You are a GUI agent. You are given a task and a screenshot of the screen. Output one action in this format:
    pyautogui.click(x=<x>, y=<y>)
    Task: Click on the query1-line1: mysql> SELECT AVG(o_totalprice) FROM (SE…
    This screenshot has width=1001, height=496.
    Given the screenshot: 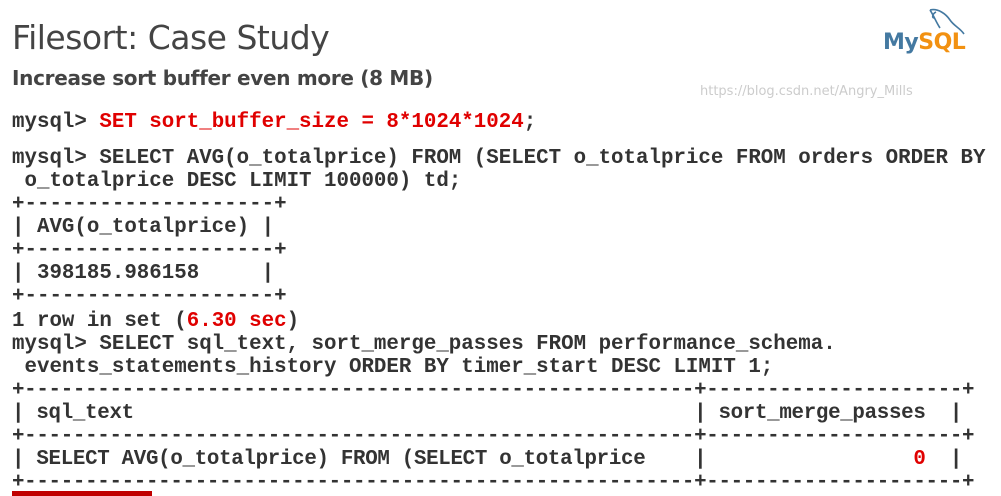 What is the action you would take?
    pyautogui.click(x=499, y=158)
    